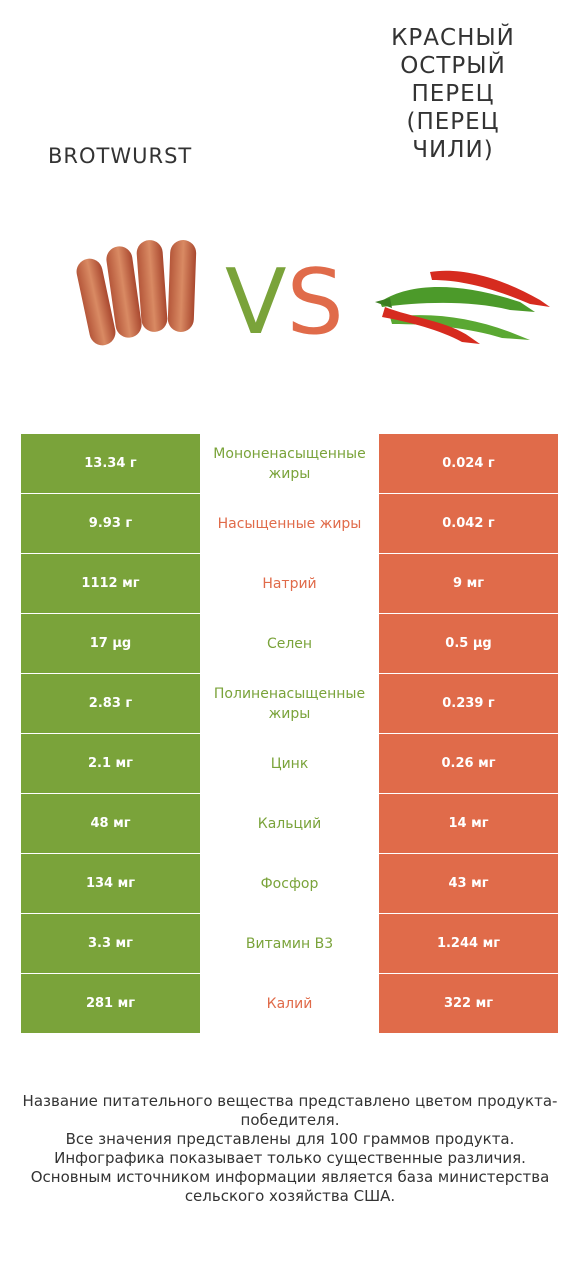  I want to click on vs-v: V, so click(256, 302).